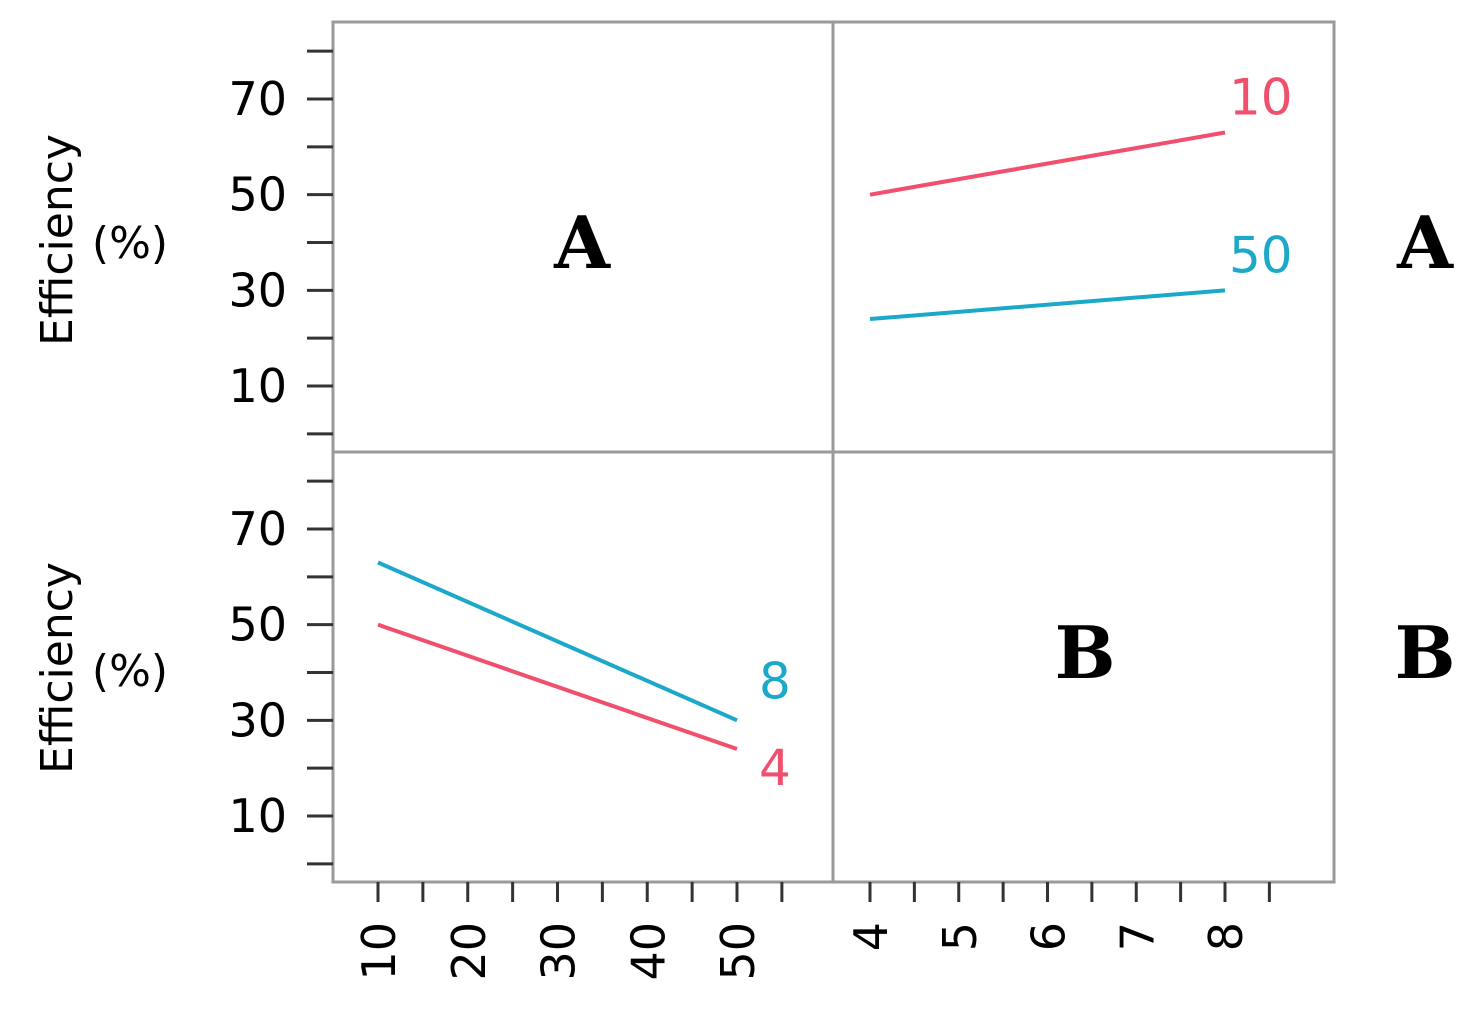  I want to click on series-label: 10, so click(1261, 97).